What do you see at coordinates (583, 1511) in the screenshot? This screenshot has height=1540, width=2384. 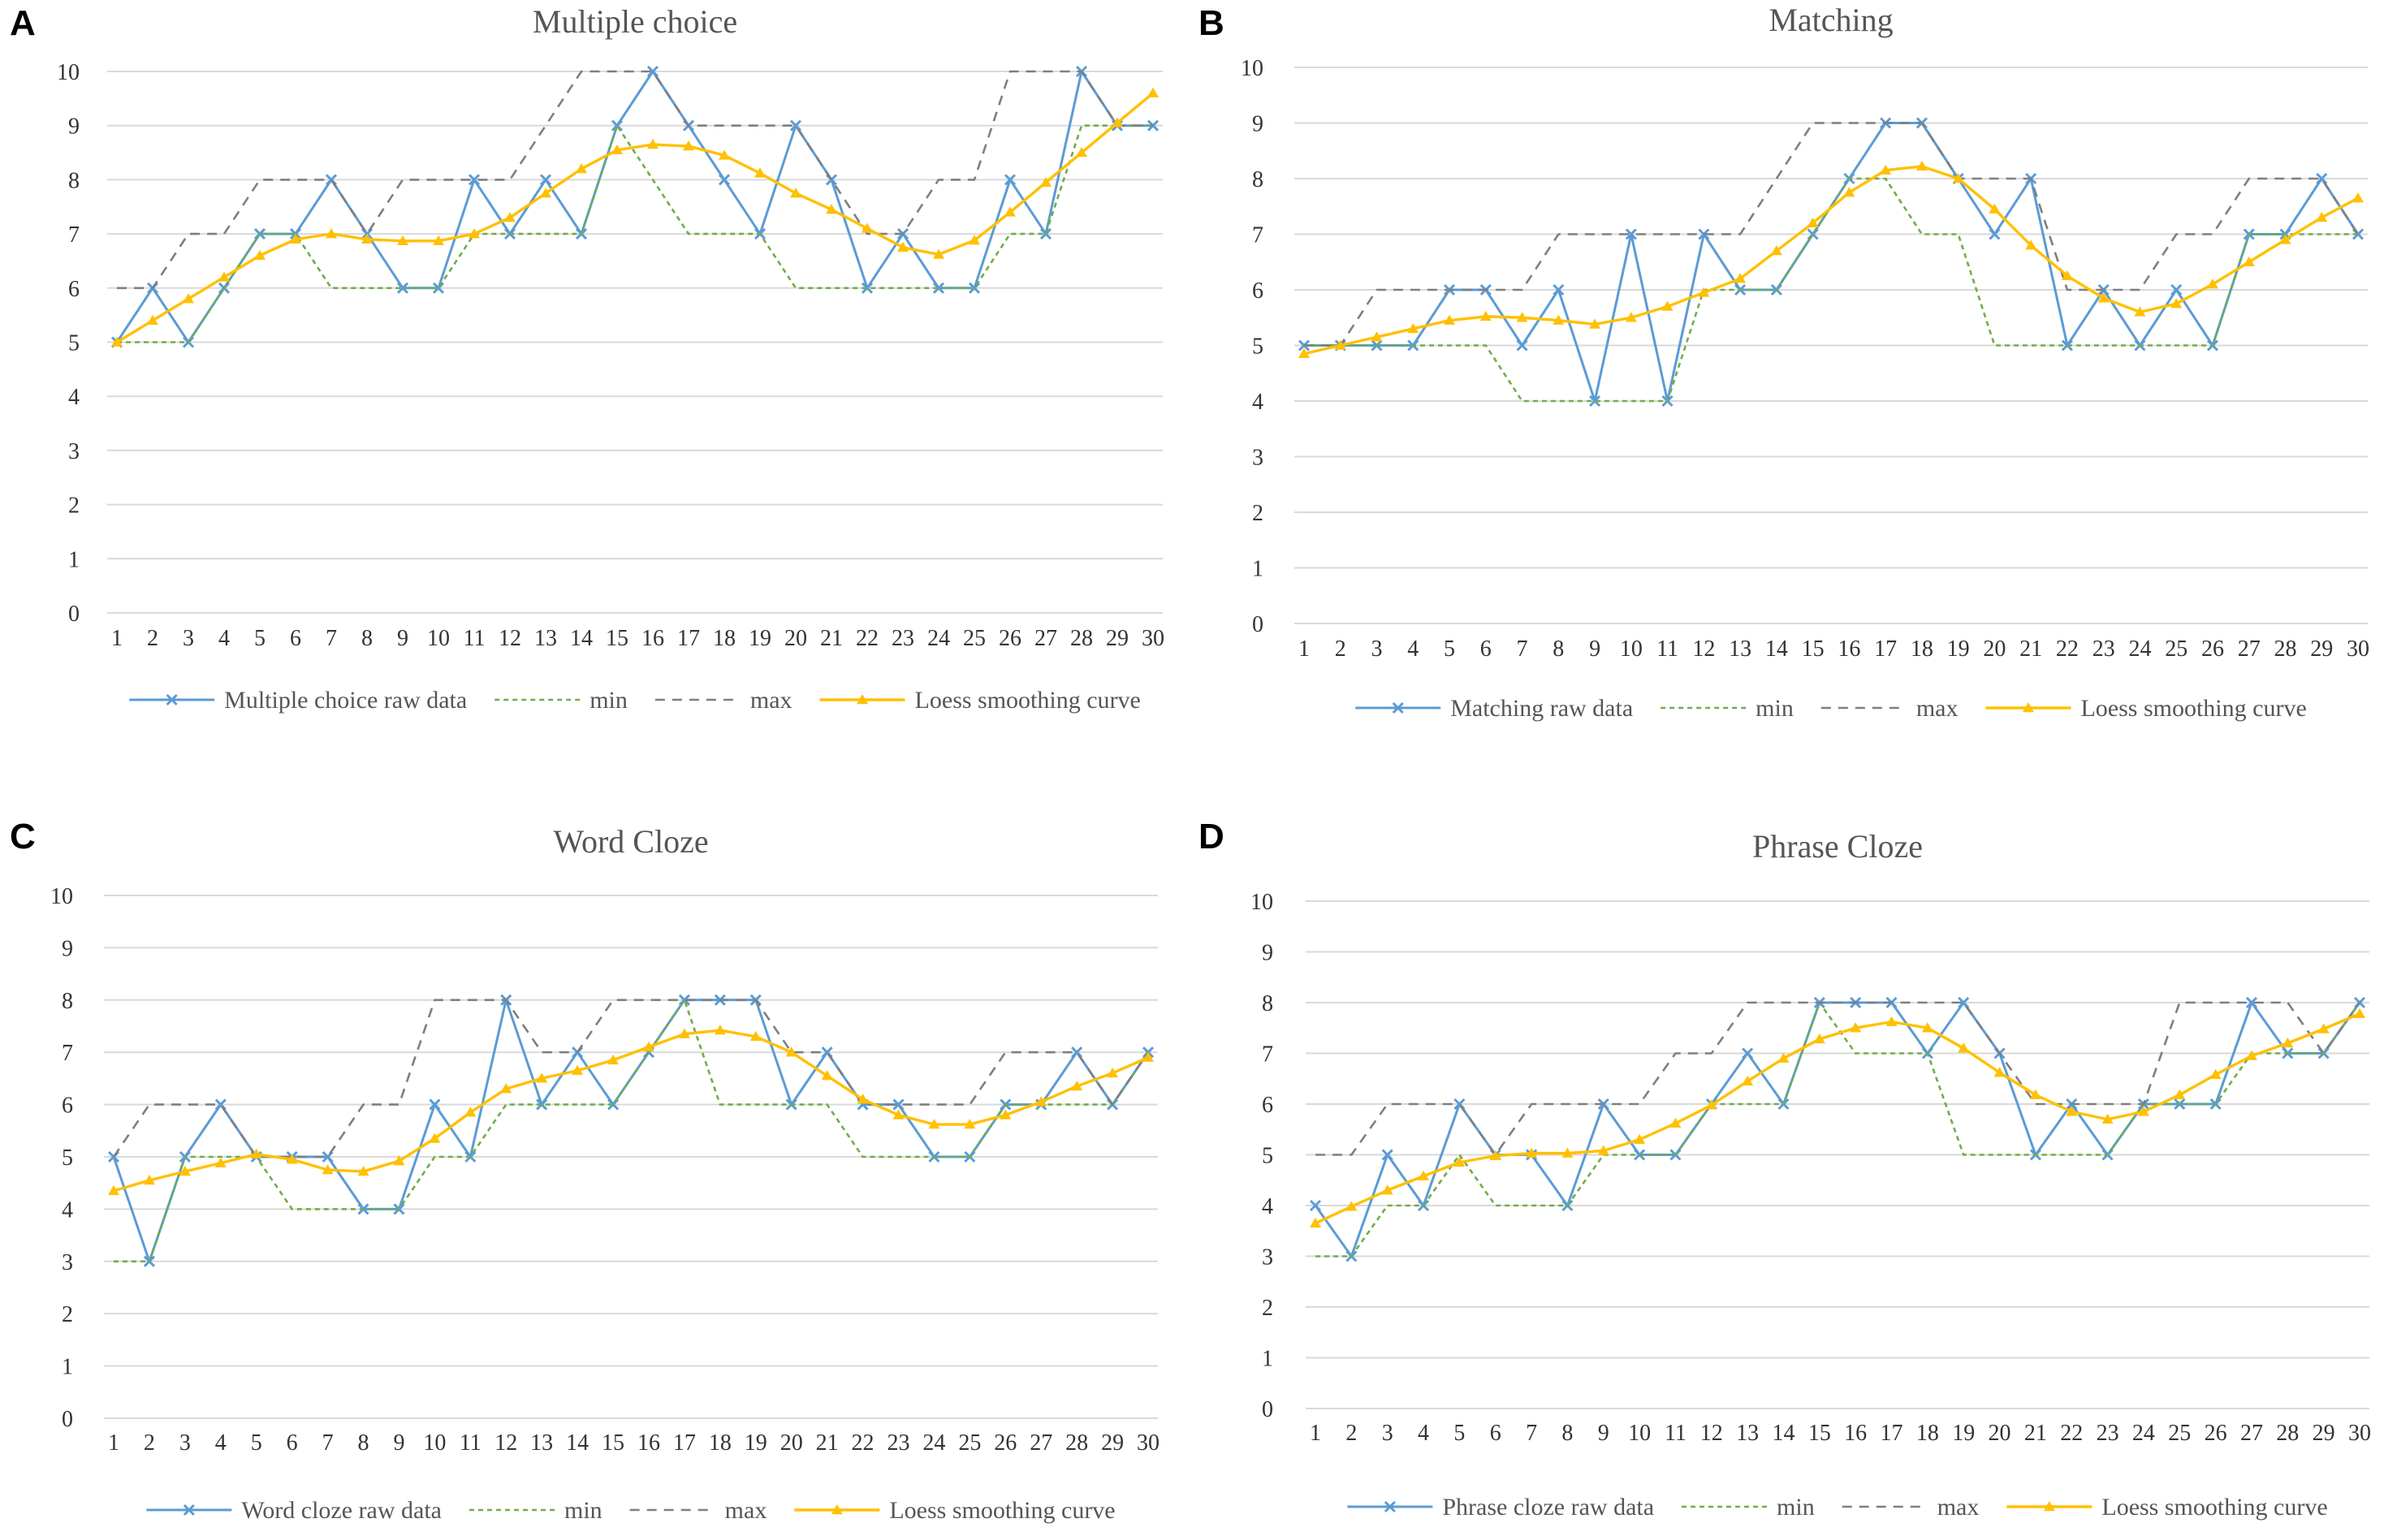 I see `legend-label: min` at bounding box center [583, 1511].